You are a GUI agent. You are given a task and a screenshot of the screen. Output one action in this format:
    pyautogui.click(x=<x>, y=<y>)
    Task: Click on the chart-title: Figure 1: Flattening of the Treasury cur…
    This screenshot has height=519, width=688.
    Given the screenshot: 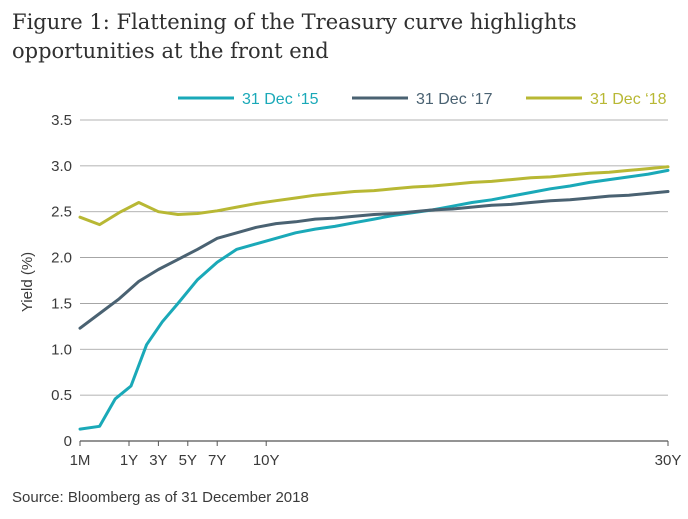 What is the action you would take?
    pyautogui.click(x=294, y=36)
    